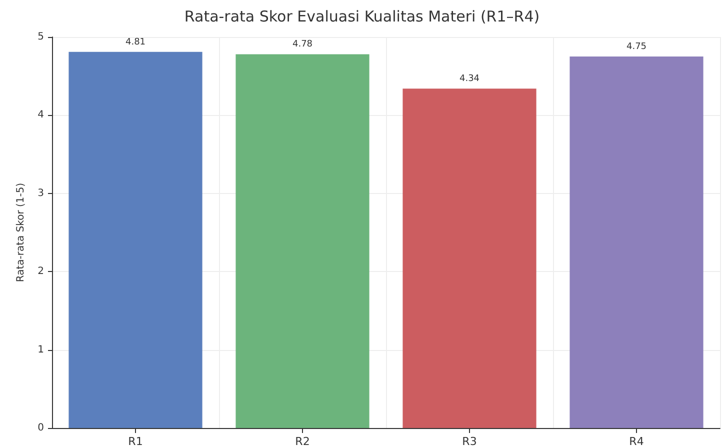  What do you see at coordinates (41, 115) in the screenshot?
I see `y-tick-label: 4` at bounding box center [41, 115].